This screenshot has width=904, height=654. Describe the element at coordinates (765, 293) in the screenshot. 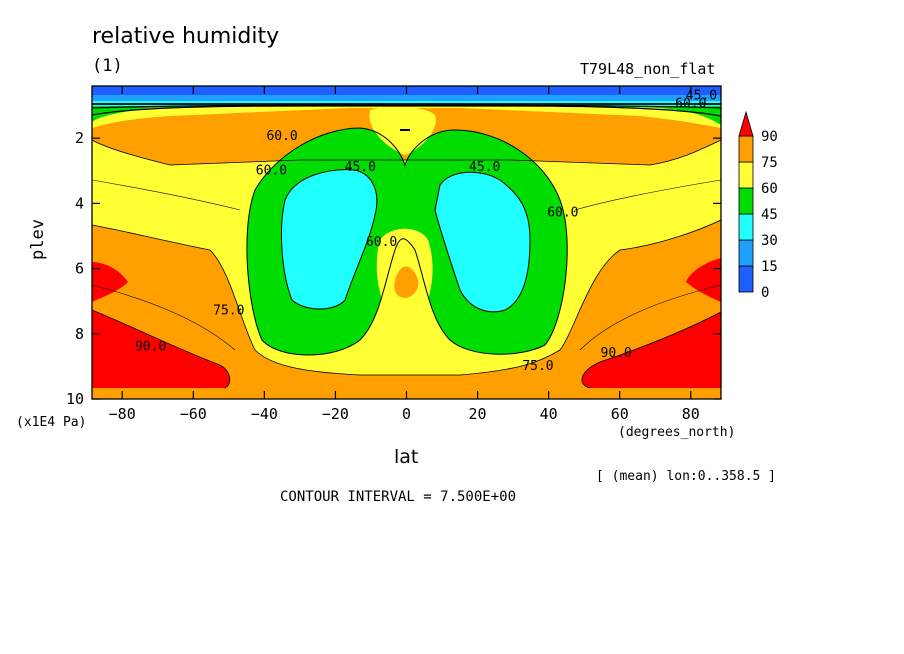

I see `colorbar-label: 0` at that location.